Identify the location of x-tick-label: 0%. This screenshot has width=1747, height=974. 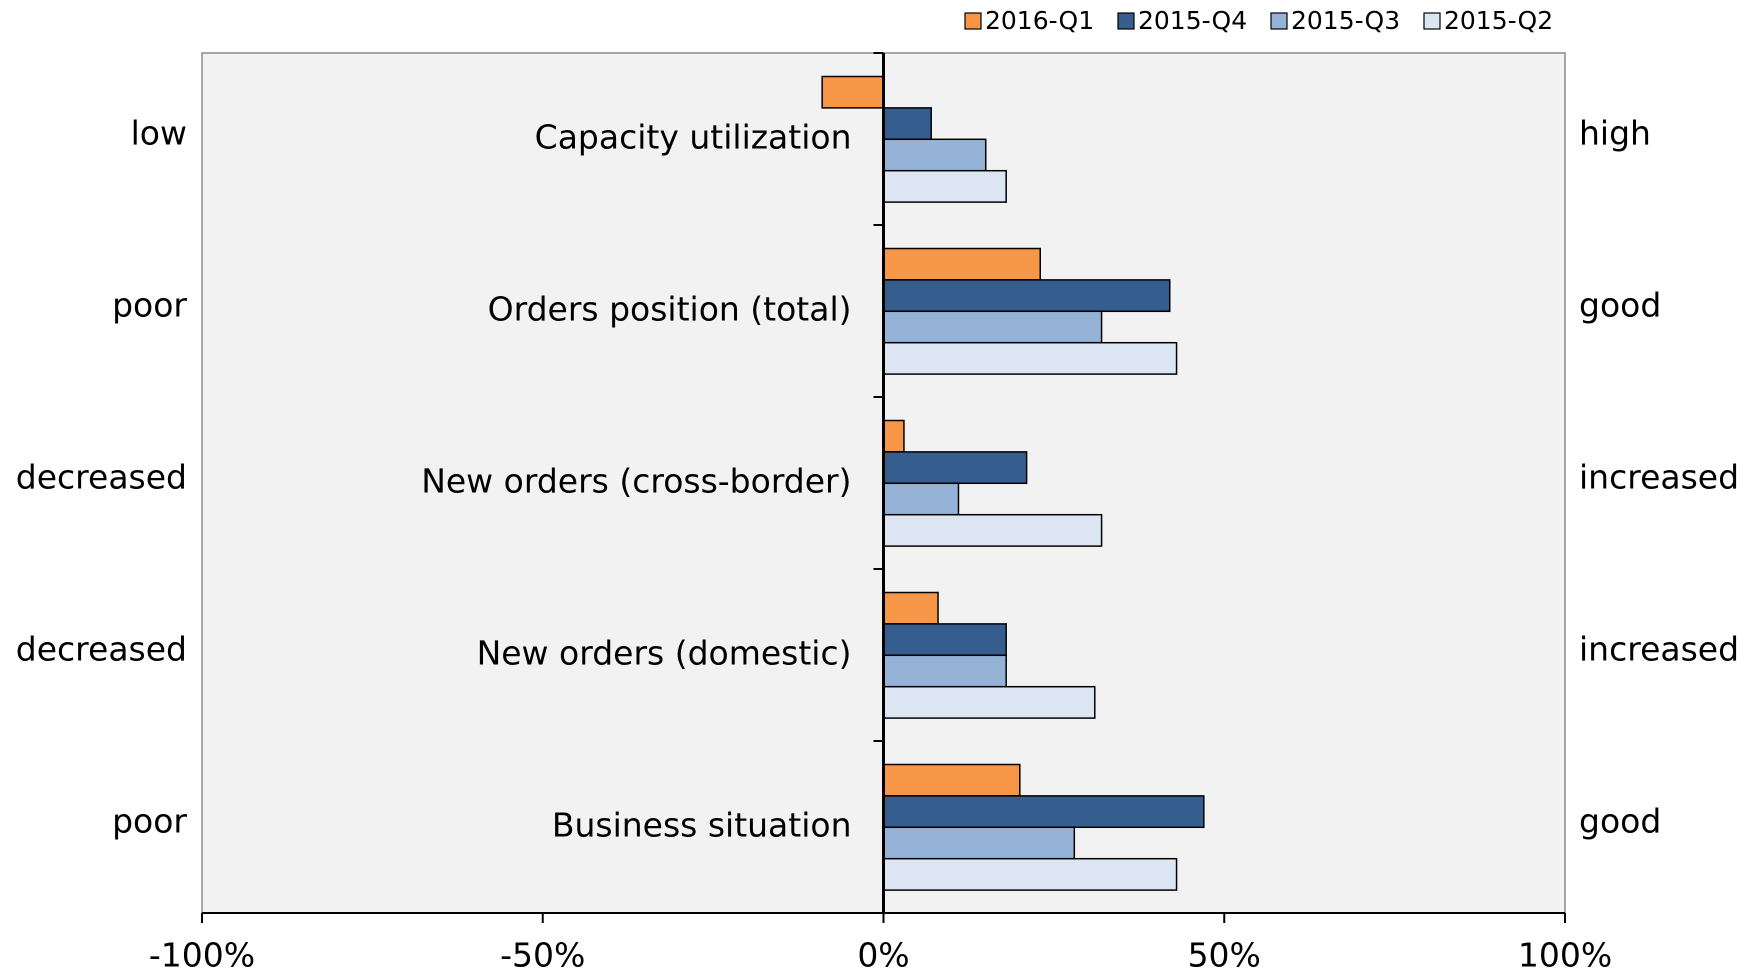
(883, 955).